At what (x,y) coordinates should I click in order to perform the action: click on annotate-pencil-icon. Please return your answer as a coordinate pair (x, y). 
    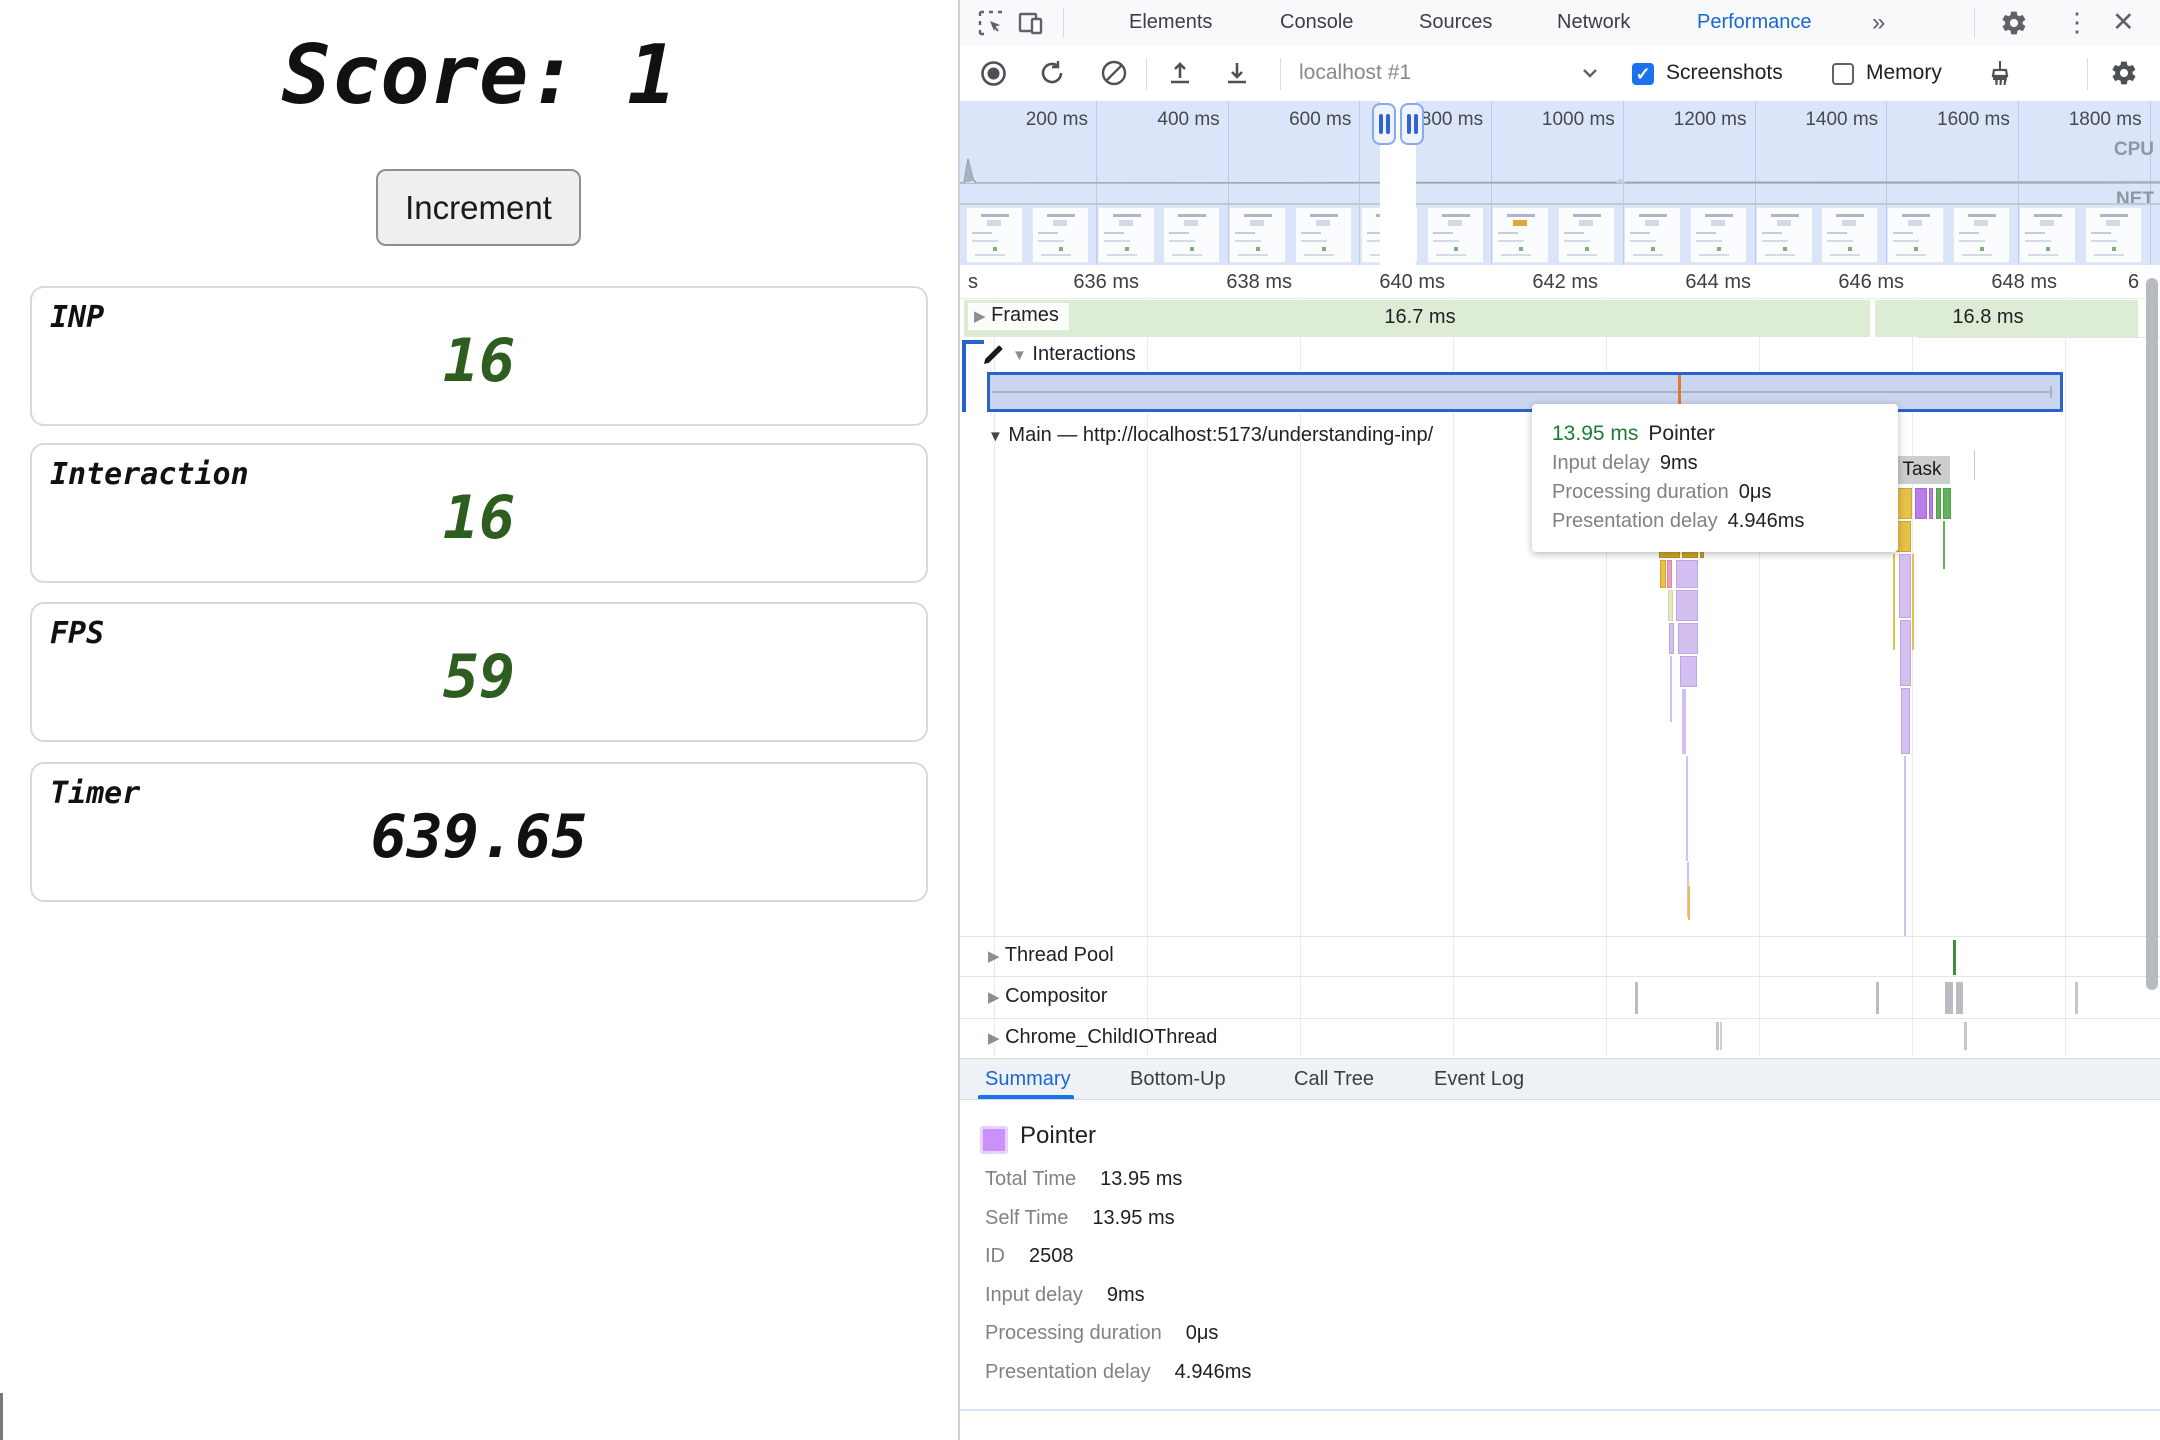
    Looking at the image, I should click on (993, 355).